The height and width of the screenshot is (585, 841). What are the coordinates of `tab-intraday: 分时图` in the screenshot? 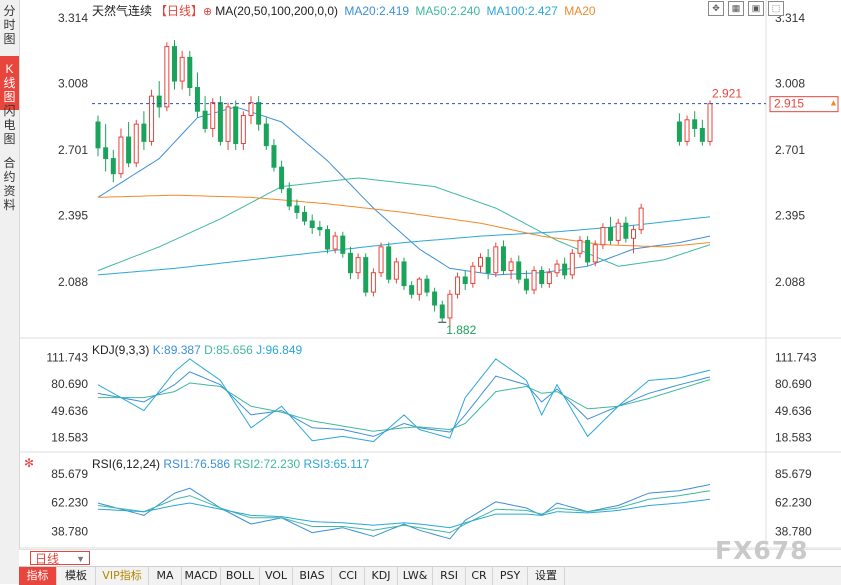 It's located at (9, 25).